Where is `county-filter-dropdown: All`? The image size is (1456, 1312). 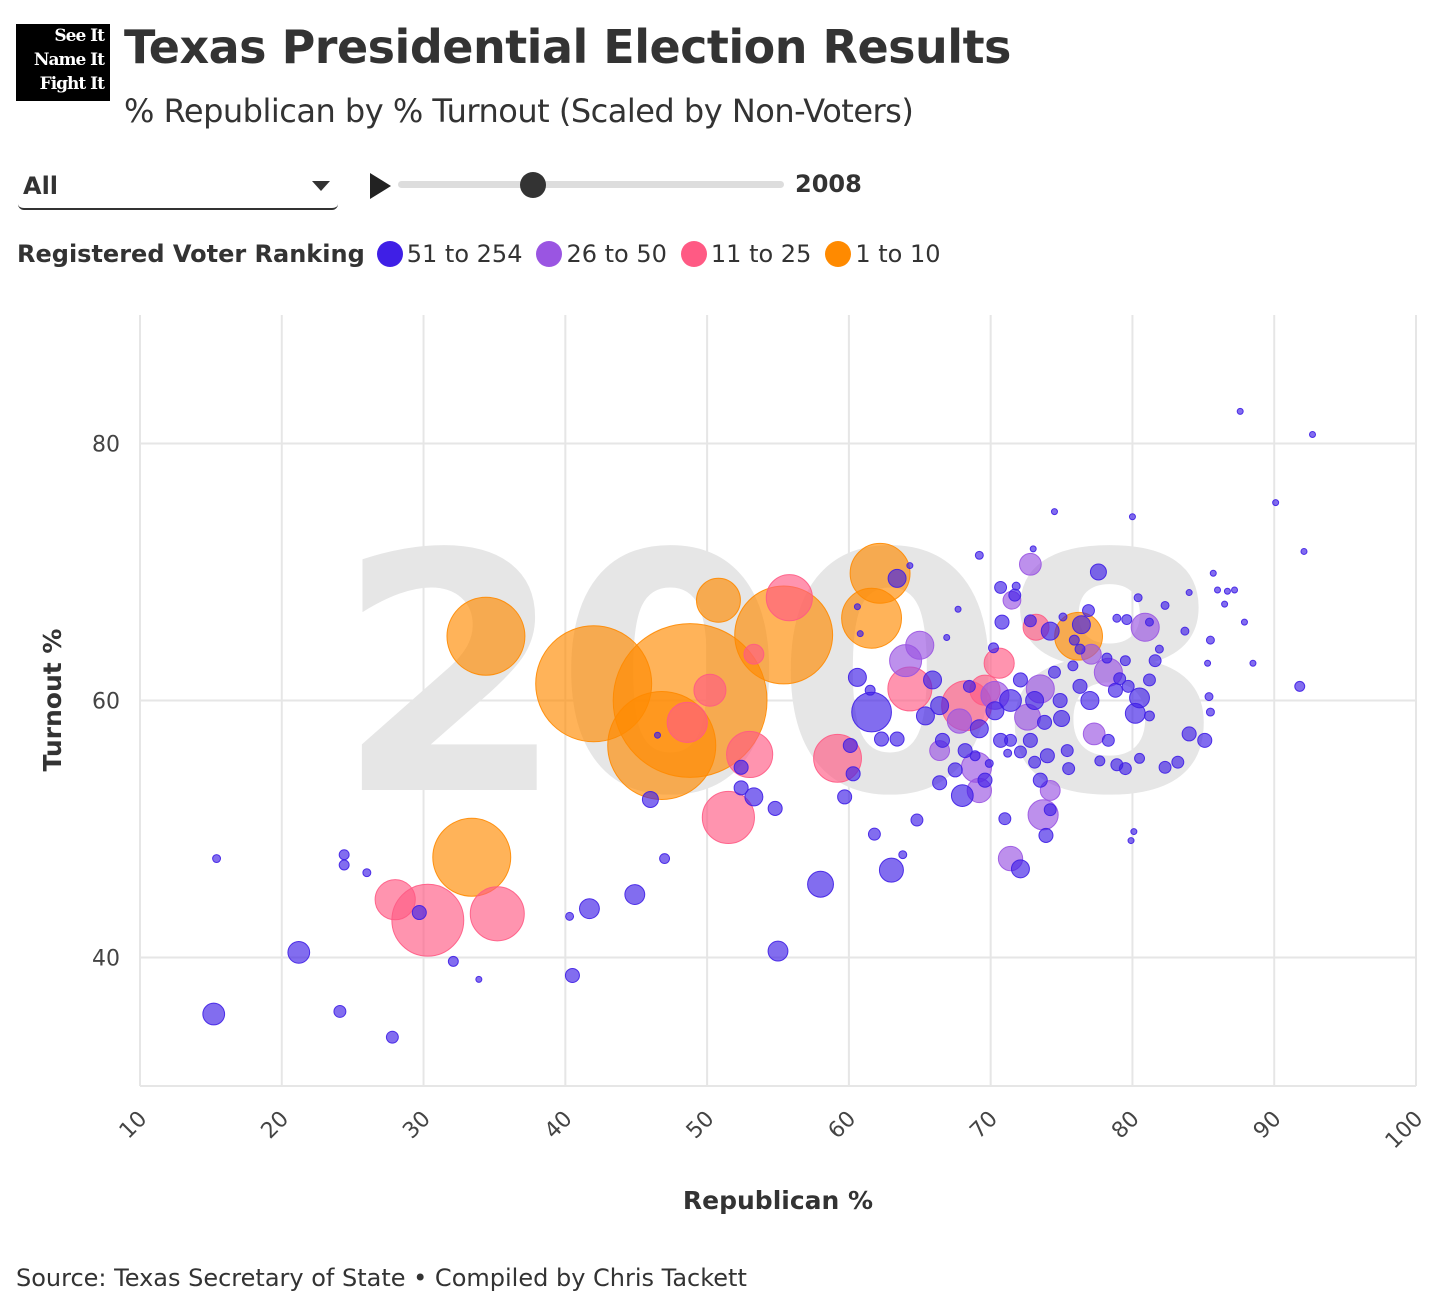 county-filter-dropdown: All is located at coordinates (178, 188).